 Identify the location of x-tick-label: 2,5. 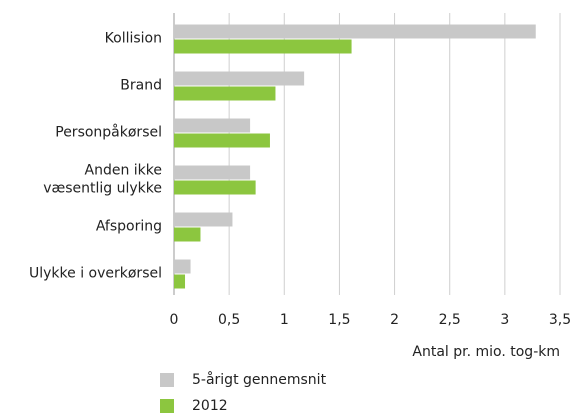
(450, 320).